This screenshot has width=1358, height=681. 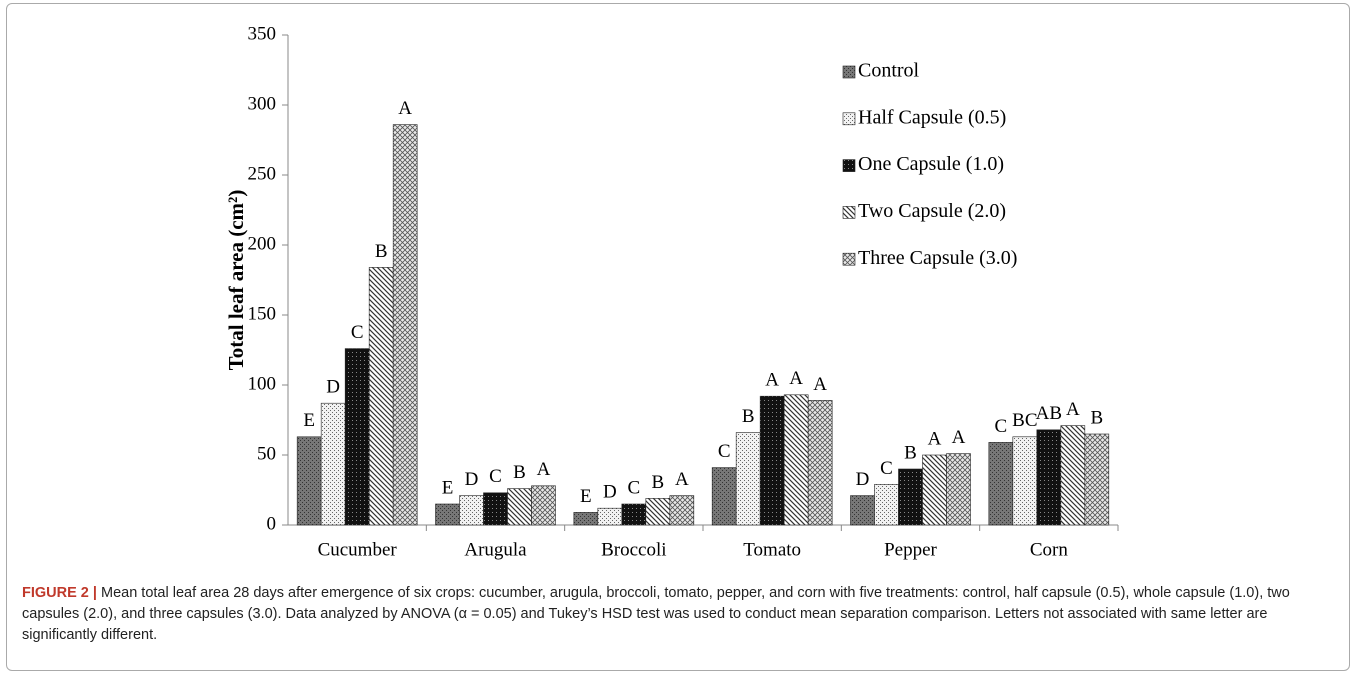 What do you see at coordinates (1024, 420) in the screenshot?
I see `bar-letter: BC` at bounding box center [1024, 420].